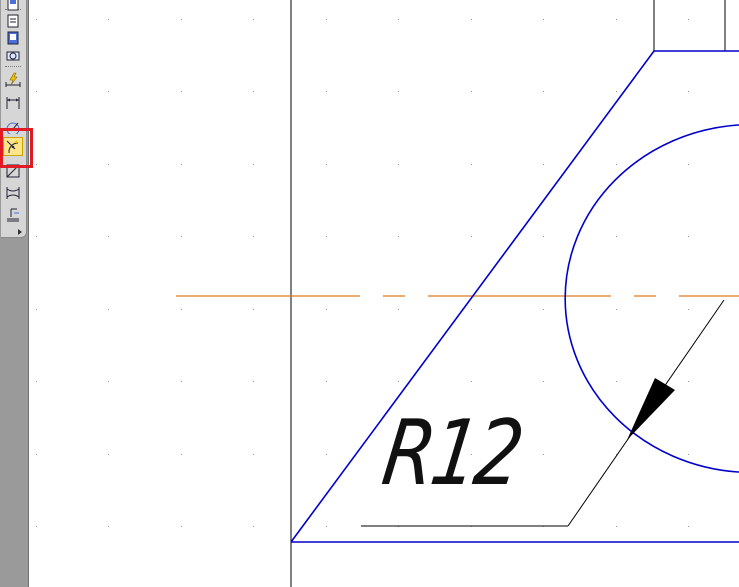  I want to click on radial-dimension-icon, so click(13, 146).